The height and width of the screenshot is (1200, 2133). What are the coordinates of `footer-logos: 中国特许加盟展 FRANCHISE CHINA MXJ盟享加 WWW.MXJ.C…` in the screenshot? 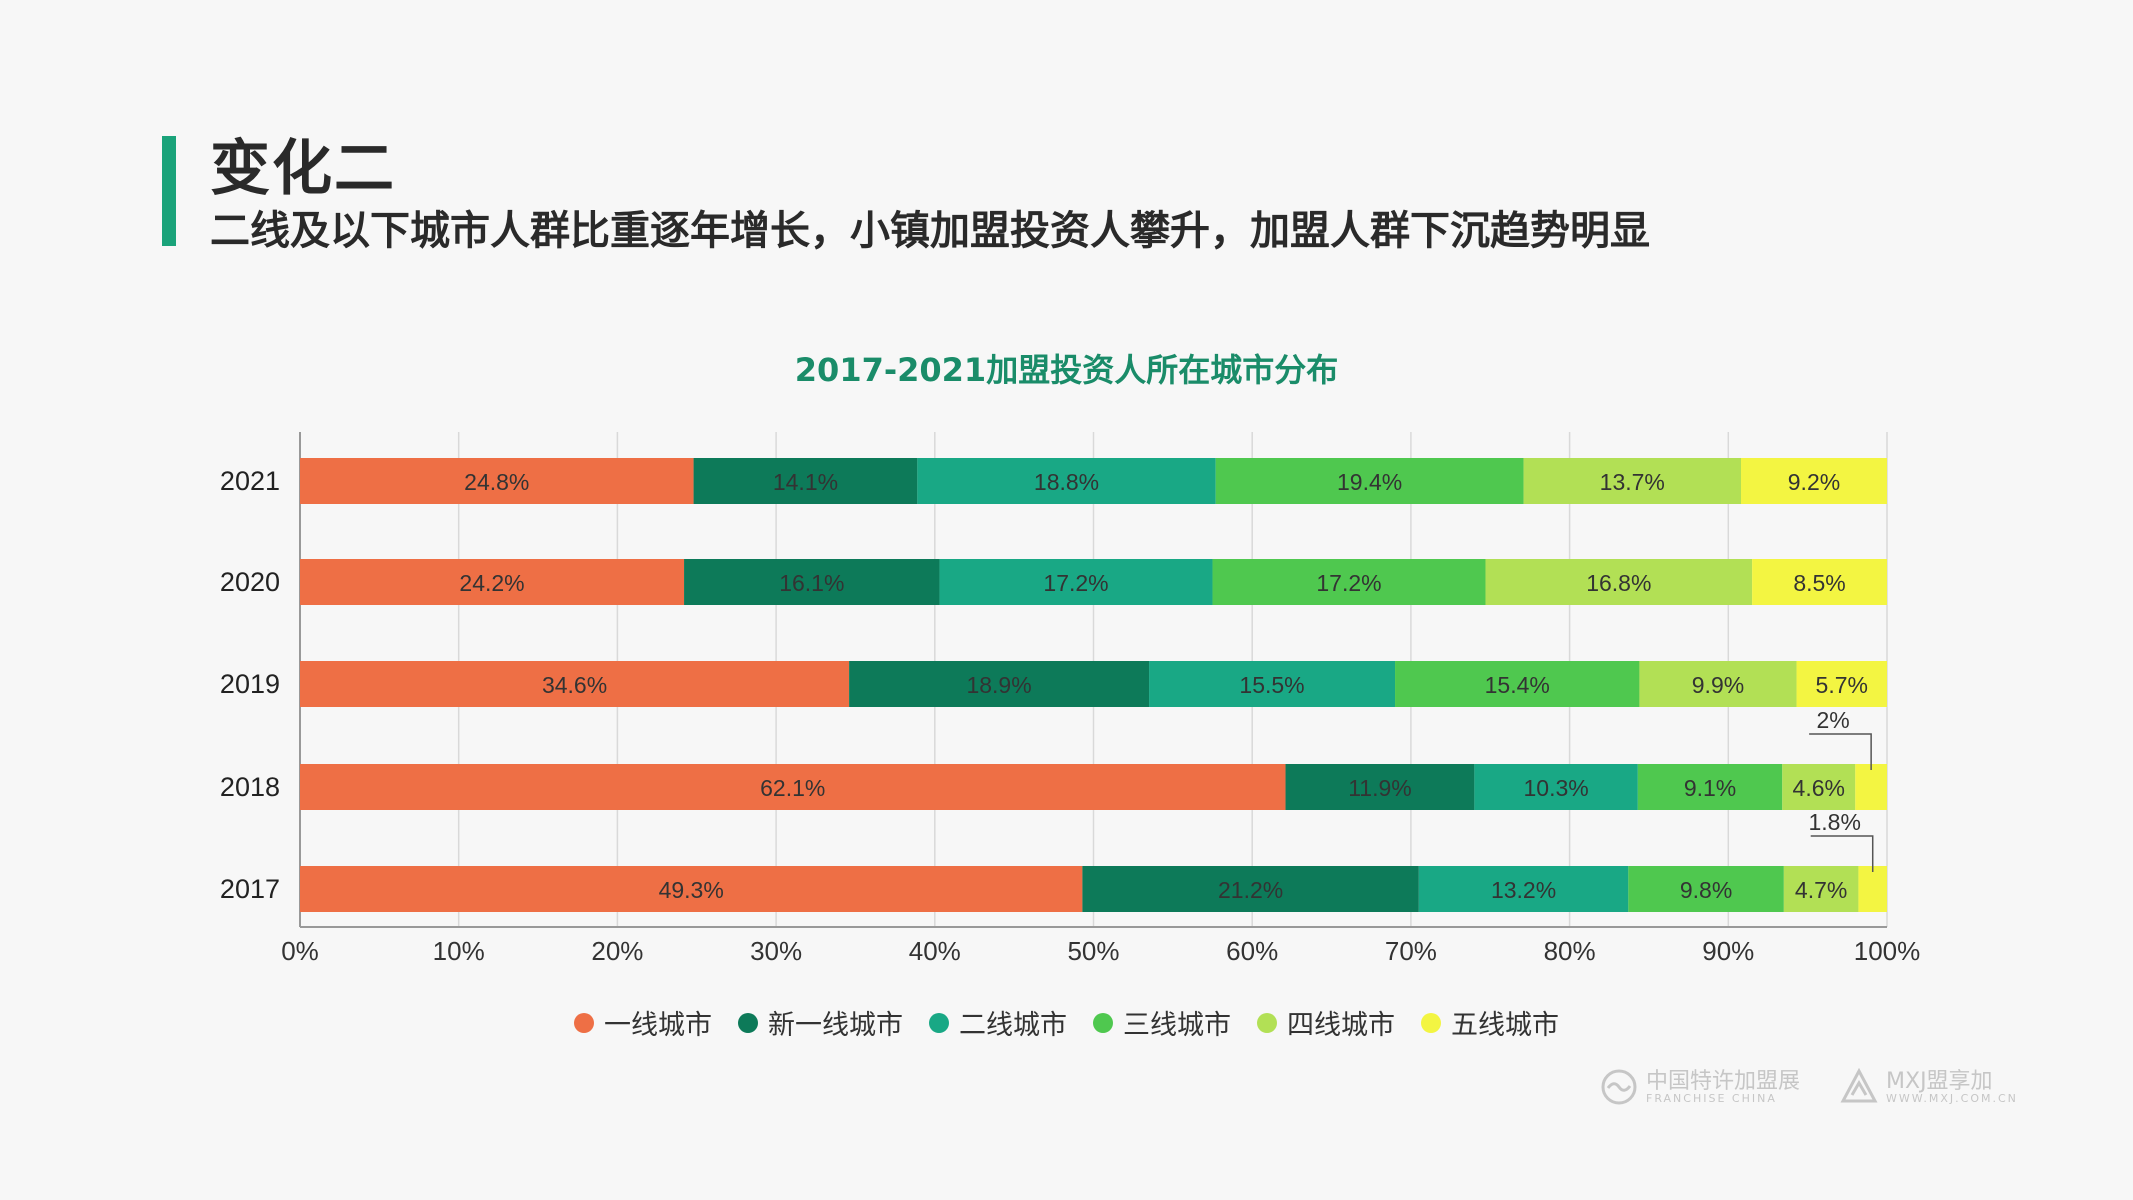 It's located at (1809, 1087).